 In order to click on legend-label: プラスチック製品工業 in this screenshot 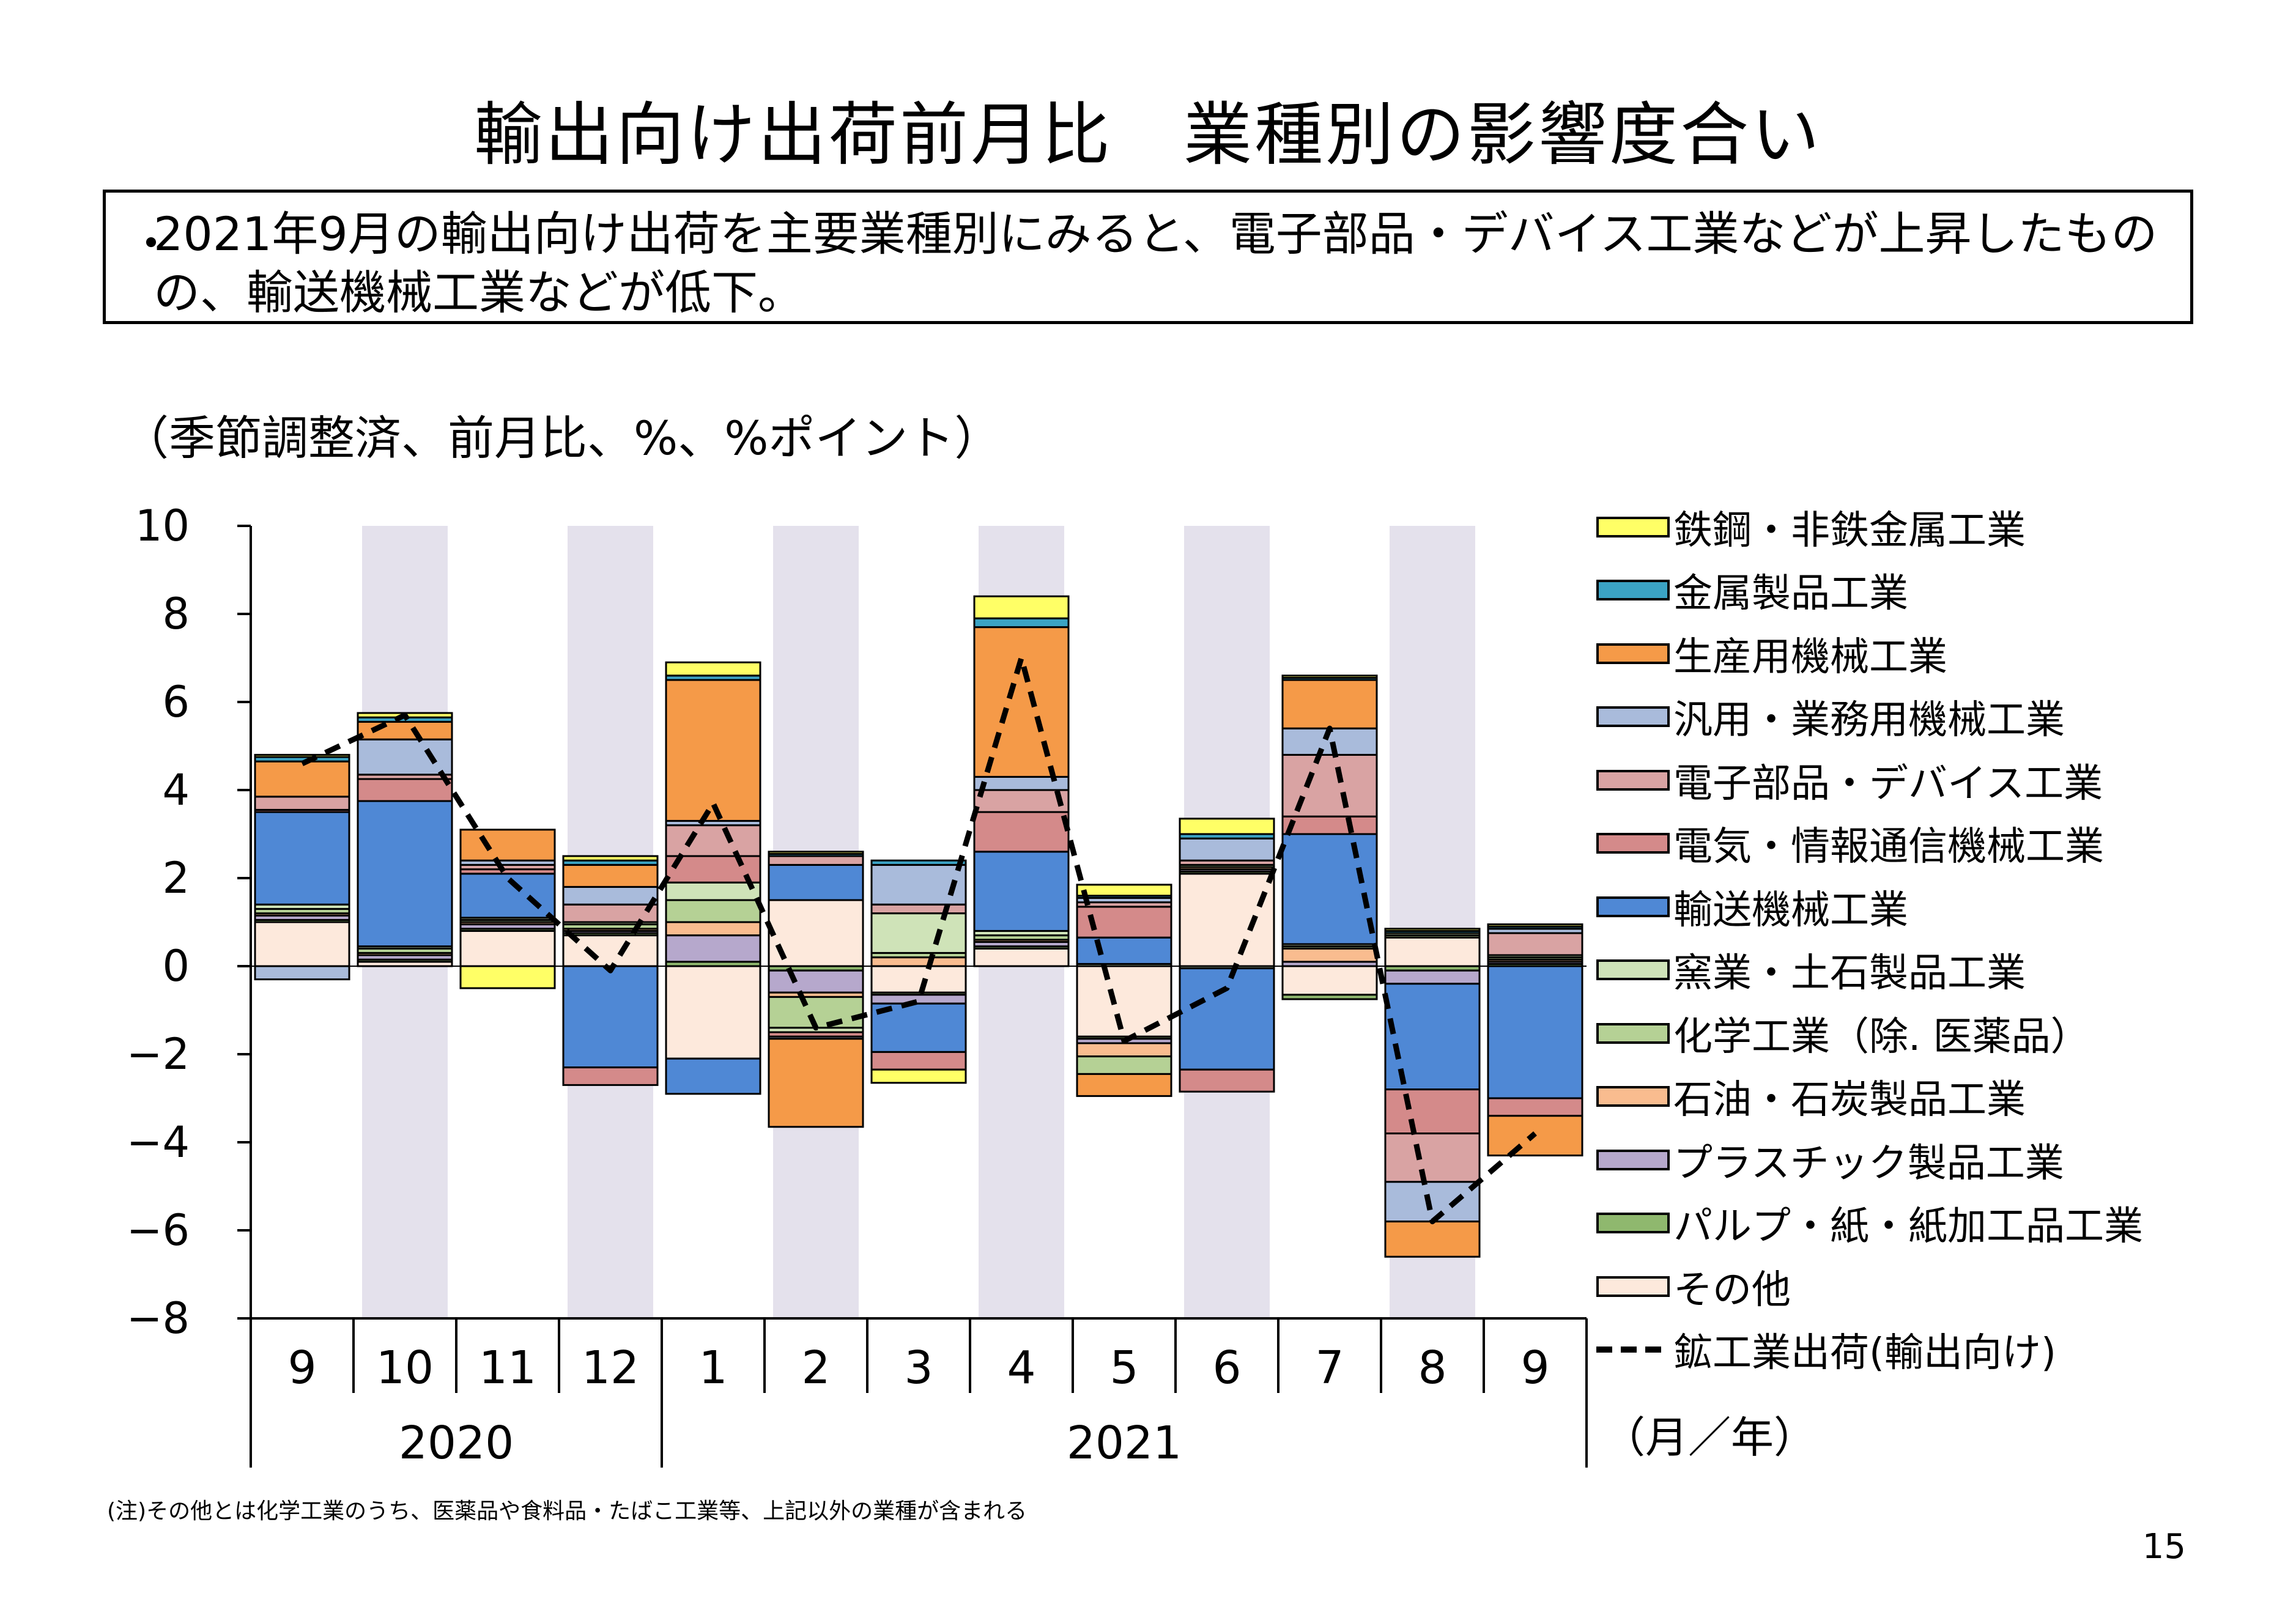, I will do `click(1869, 1163)`.